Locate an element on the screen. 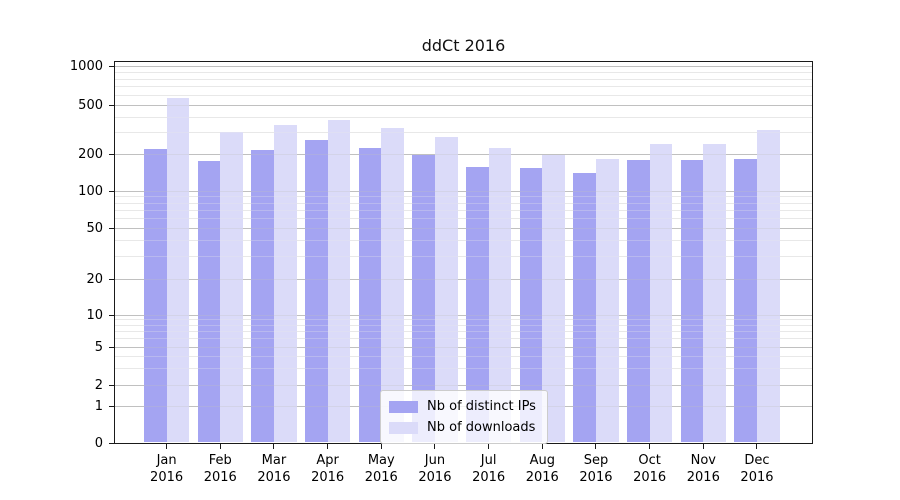 Image resolution: width=900 pixels, height=500 pixels. x-tick-month: Apr is located at coordinates (327, 460).